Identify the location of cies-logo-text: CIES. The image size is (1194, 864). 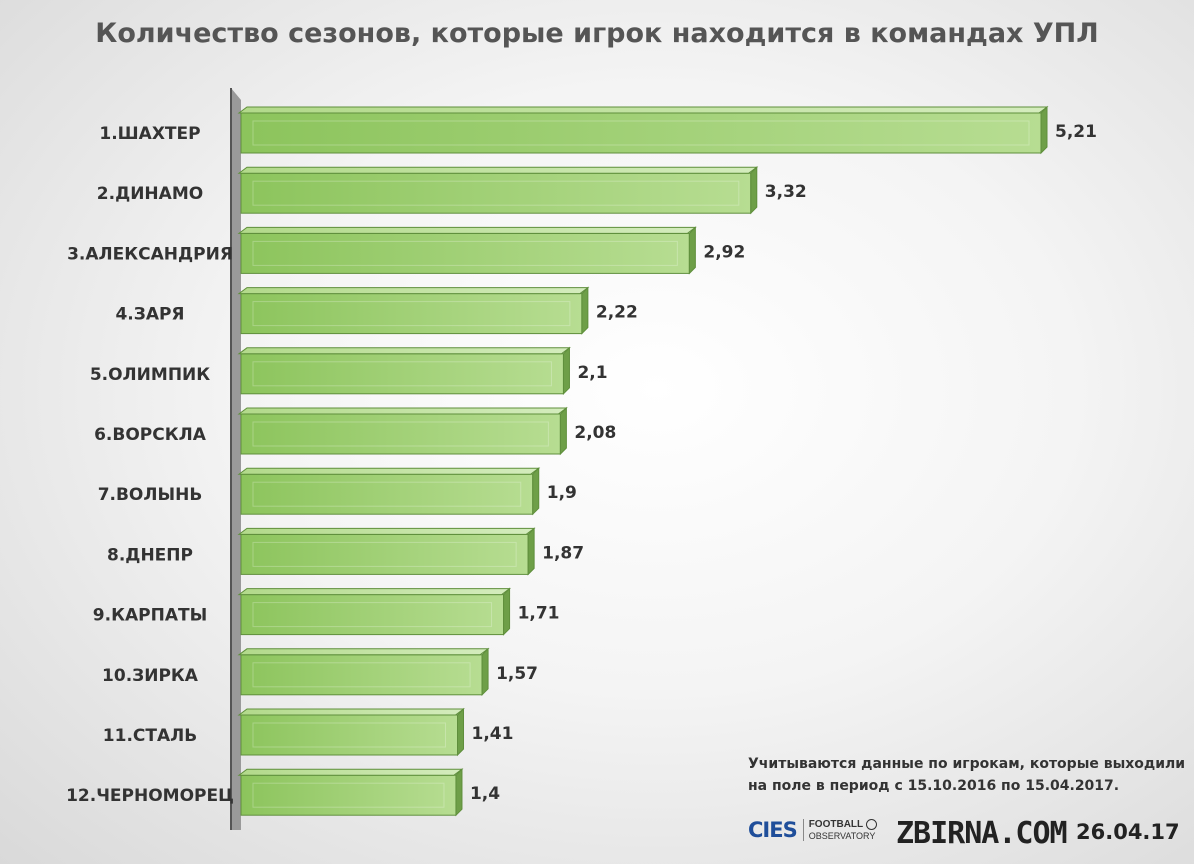
(773, 830).